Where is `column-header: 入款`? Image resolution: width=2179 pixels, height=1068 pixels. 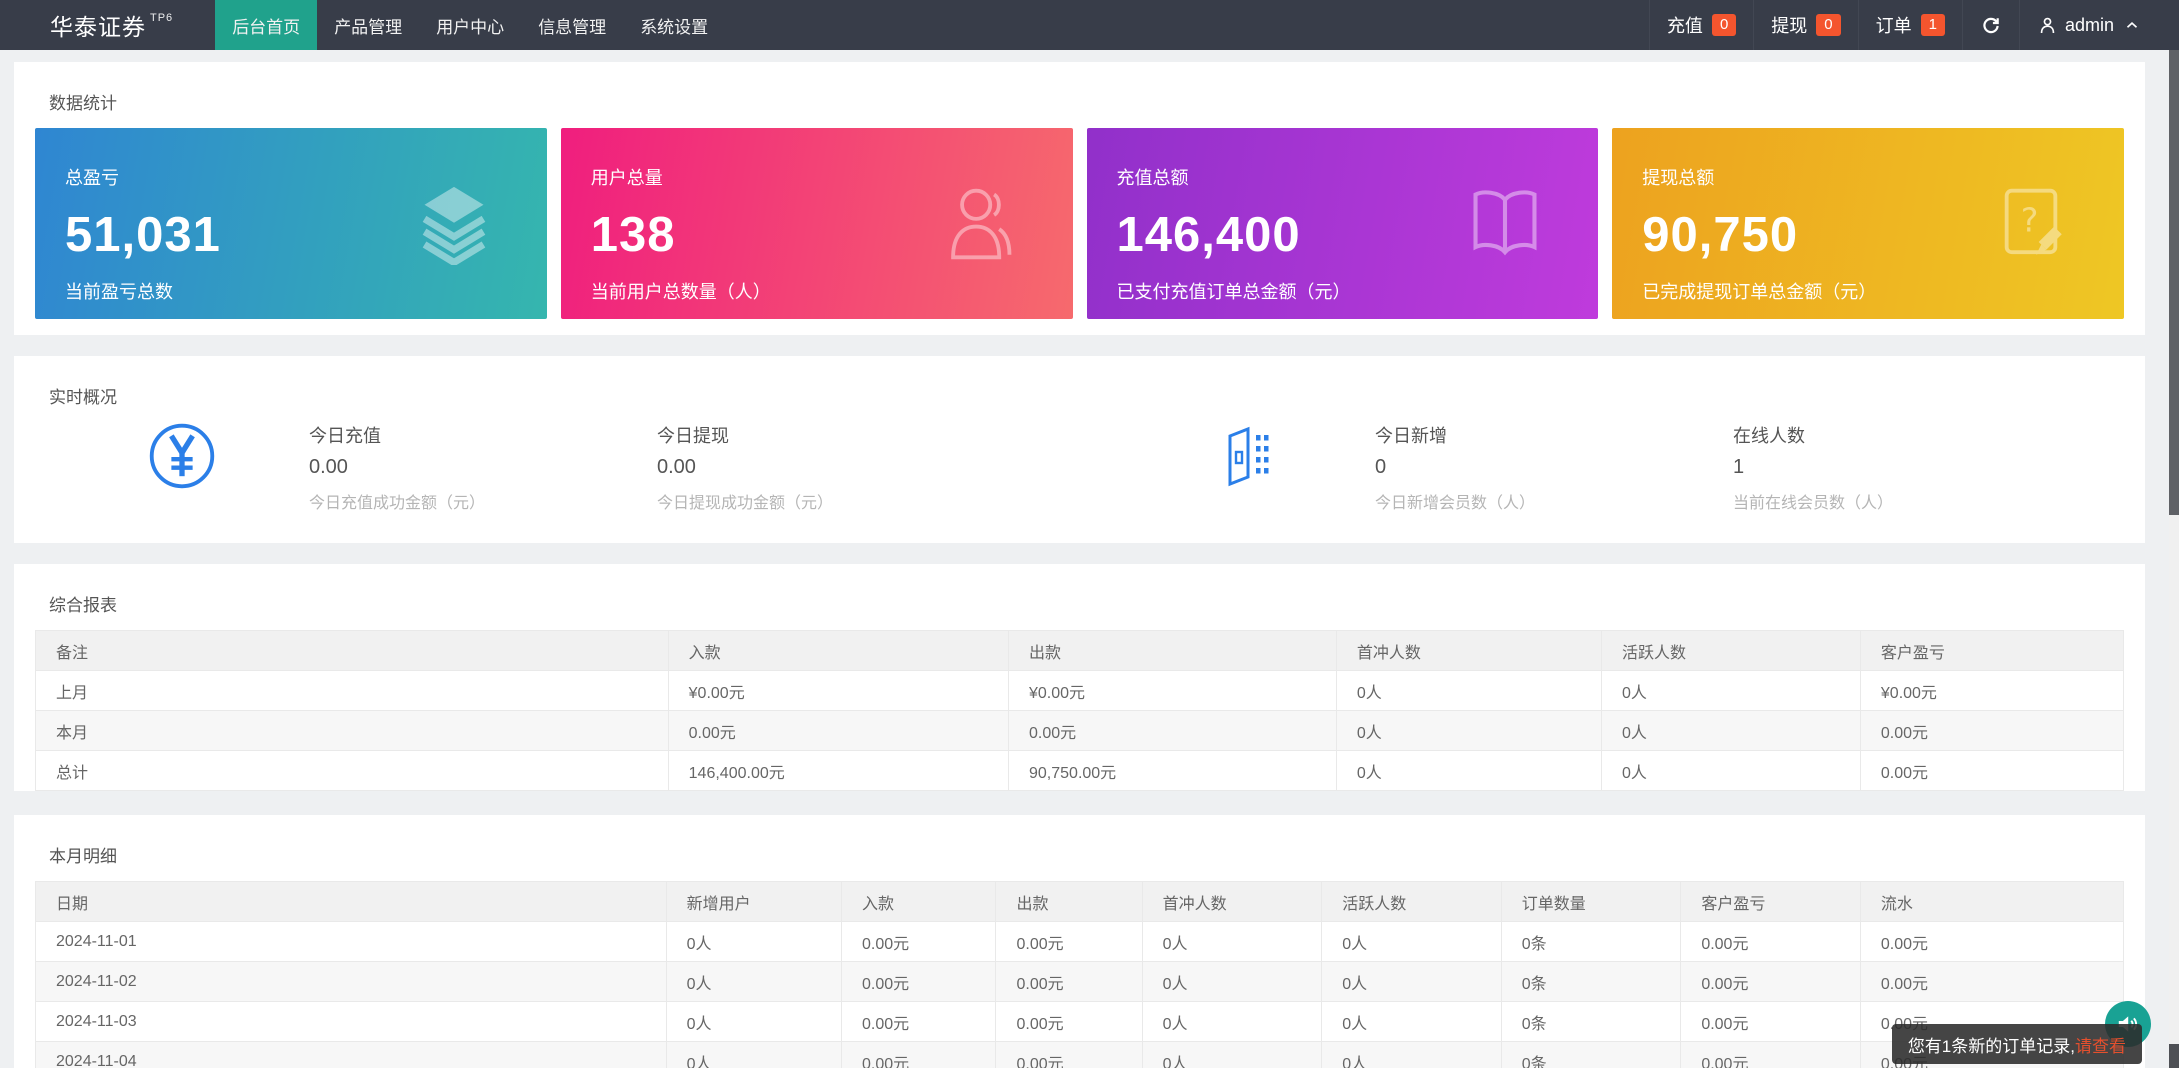 column-header: 入款 is located at coordinates (918, 901).